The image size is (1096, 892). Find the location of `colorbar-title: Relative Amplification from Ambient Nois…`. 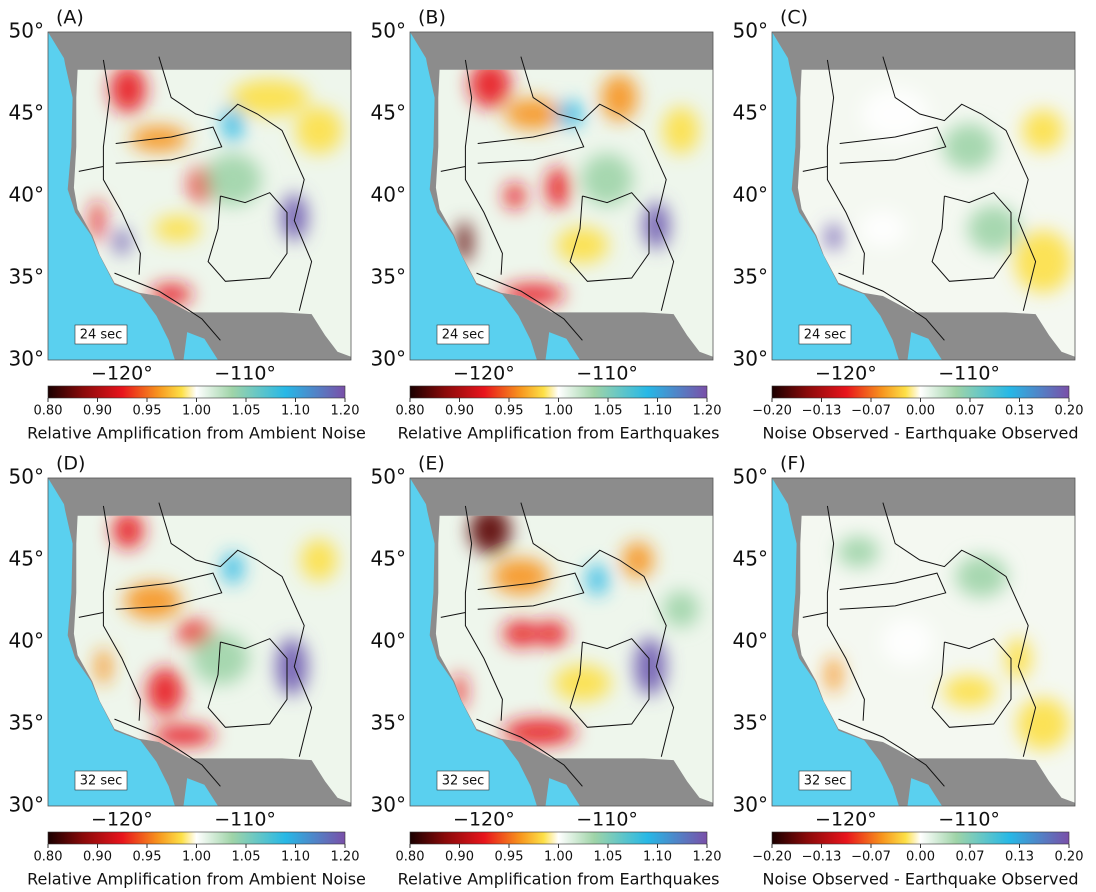

colorbar-title: Relative Amplification from Ambient Nois… is located at coordinates (196, 433).